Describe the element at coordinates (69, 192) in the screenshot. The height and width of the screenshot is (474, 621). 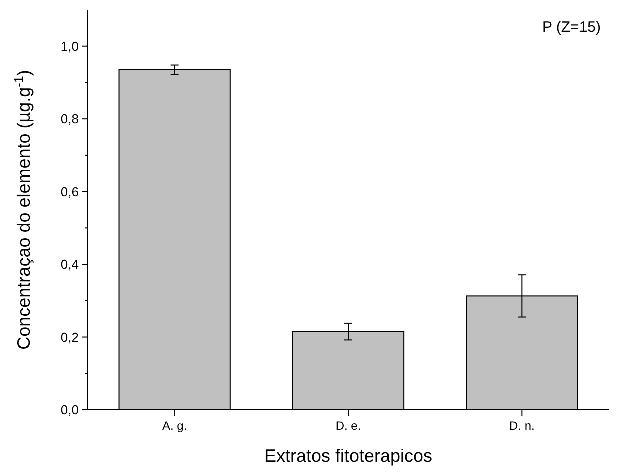
I see `y-tick-label: 0,6` at that location.